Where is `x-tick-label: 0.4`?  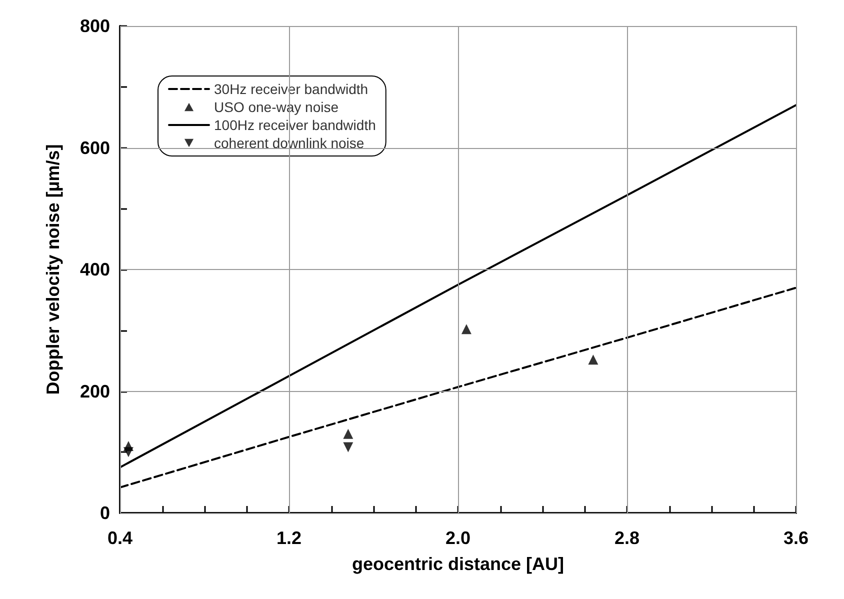 x-tick-label: 0.4 is located at coordinates (120, 538).